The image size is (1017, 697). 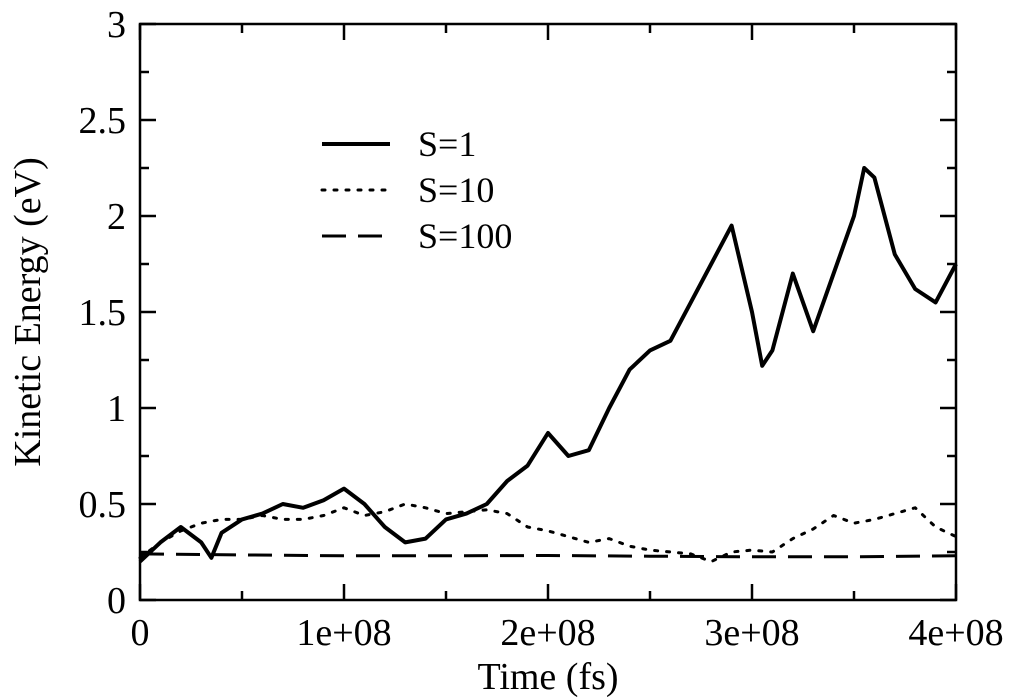 What do you see at coordinates (103, 313) in the screenshot?
I see `y-tick-label: 1.5` at bounding box center [103, 313].